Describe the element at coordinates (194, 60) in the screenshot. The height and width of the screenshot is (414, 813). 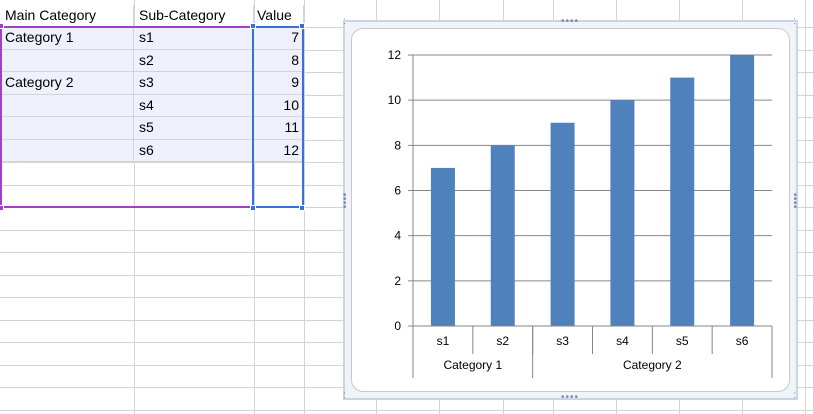
I see `cell-sub-category: s2` at that location.